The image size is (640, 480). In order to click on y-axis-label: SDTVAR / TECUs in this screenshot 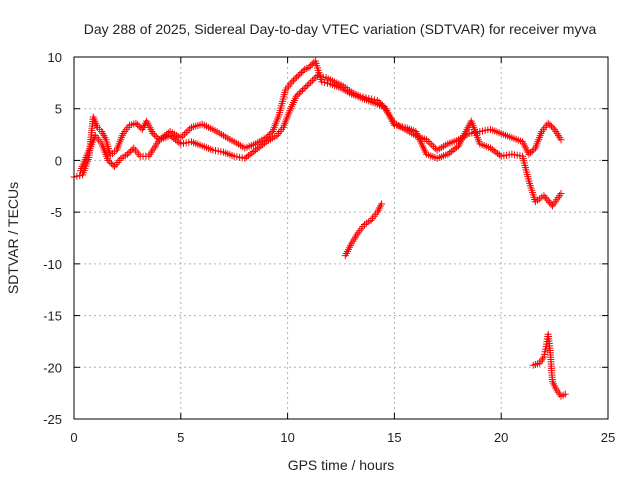, I will do `click(13, 238)`.